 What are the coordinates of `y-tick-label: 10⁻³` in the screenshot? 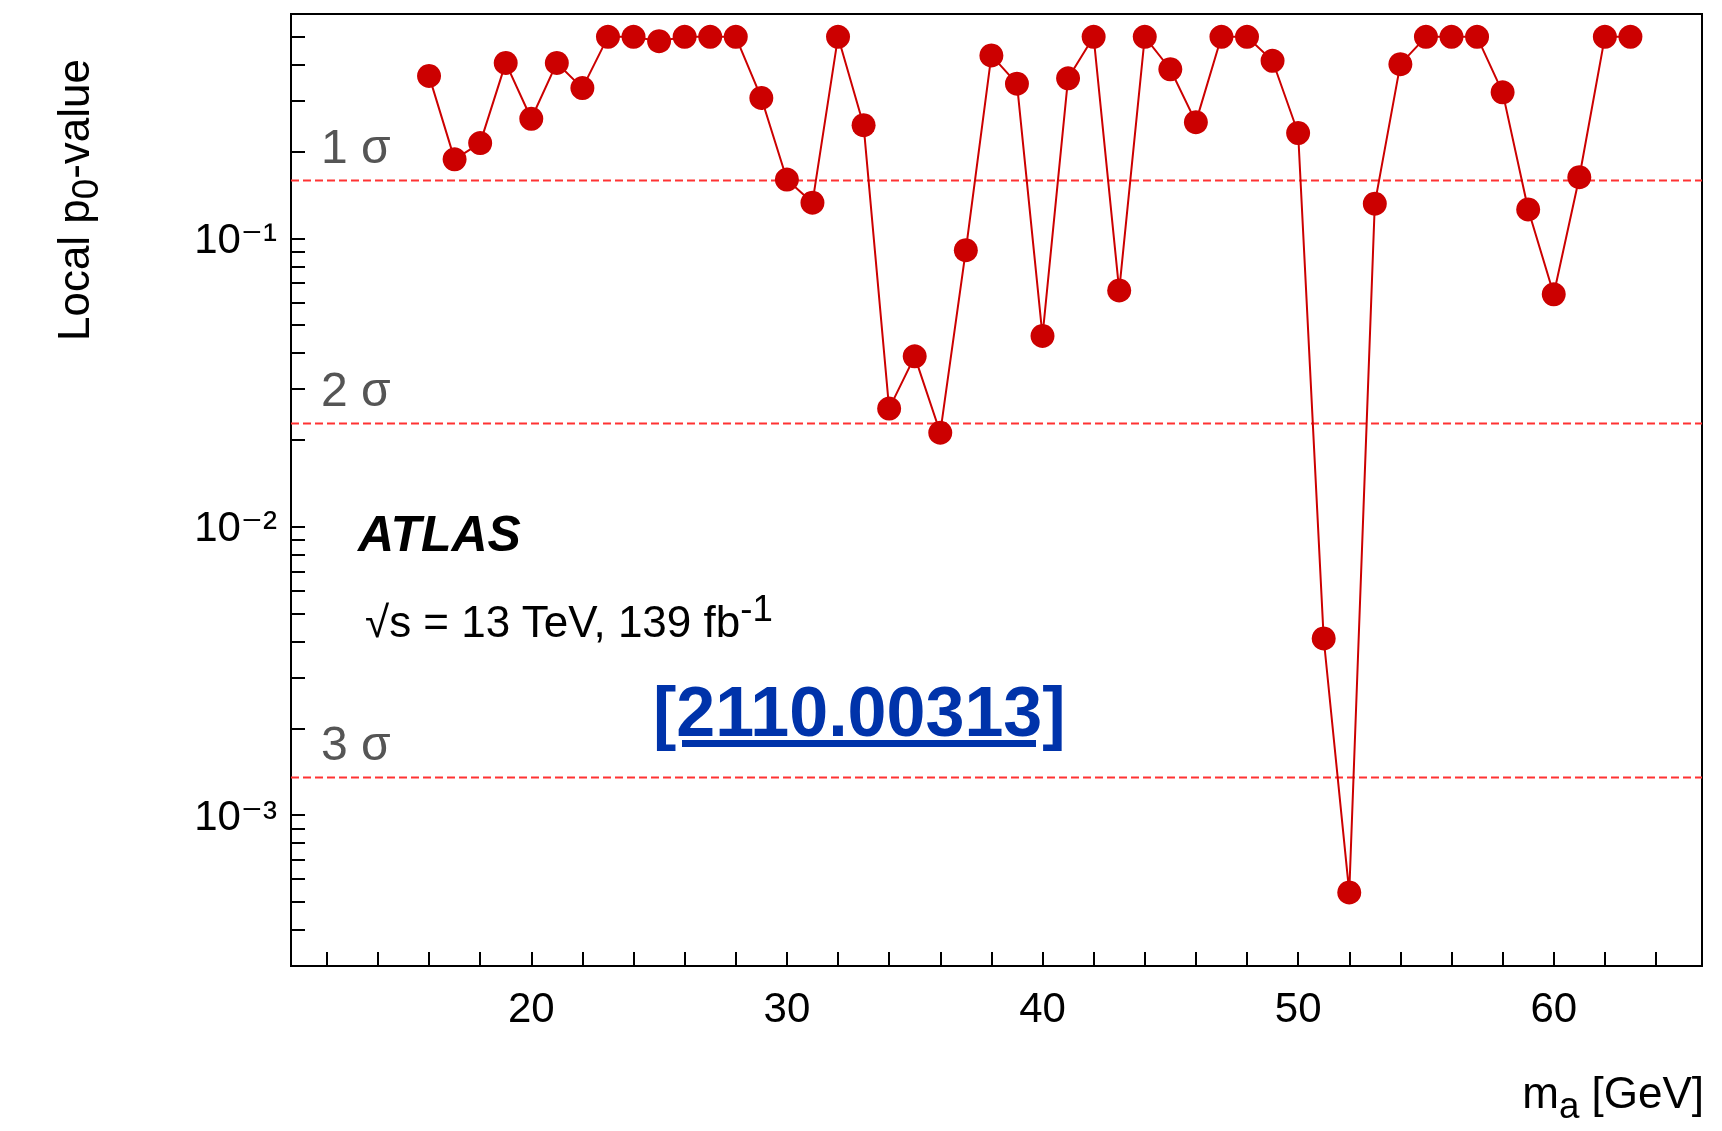 It's located at (236, 815).